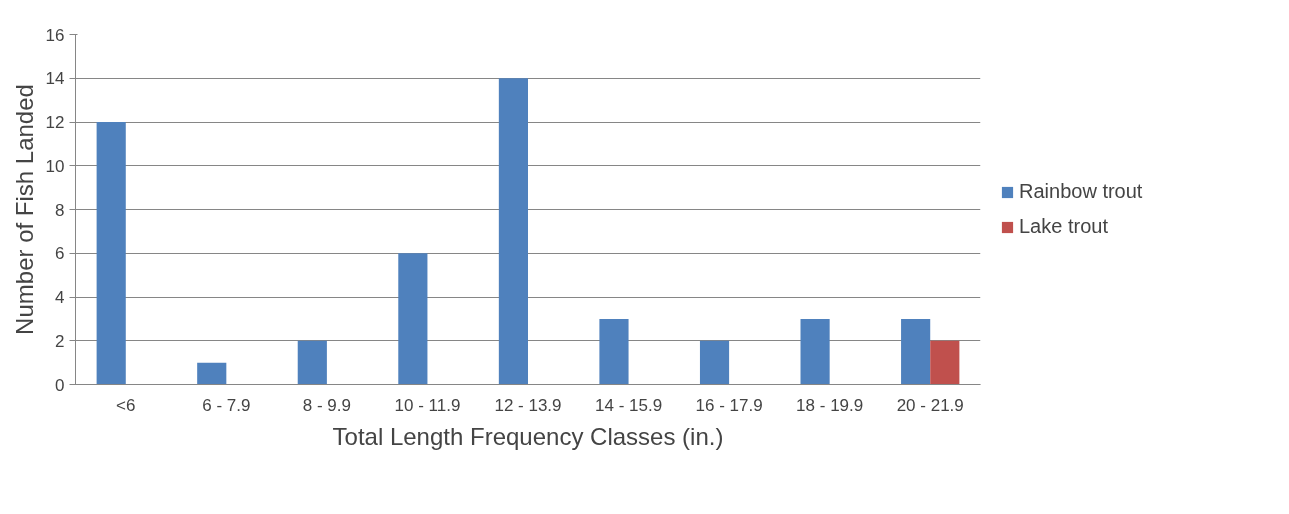  Describe the element at coordinates (830, 405) in the screenshot. I see `x-tick-label: 18 - 19.9` at that location.